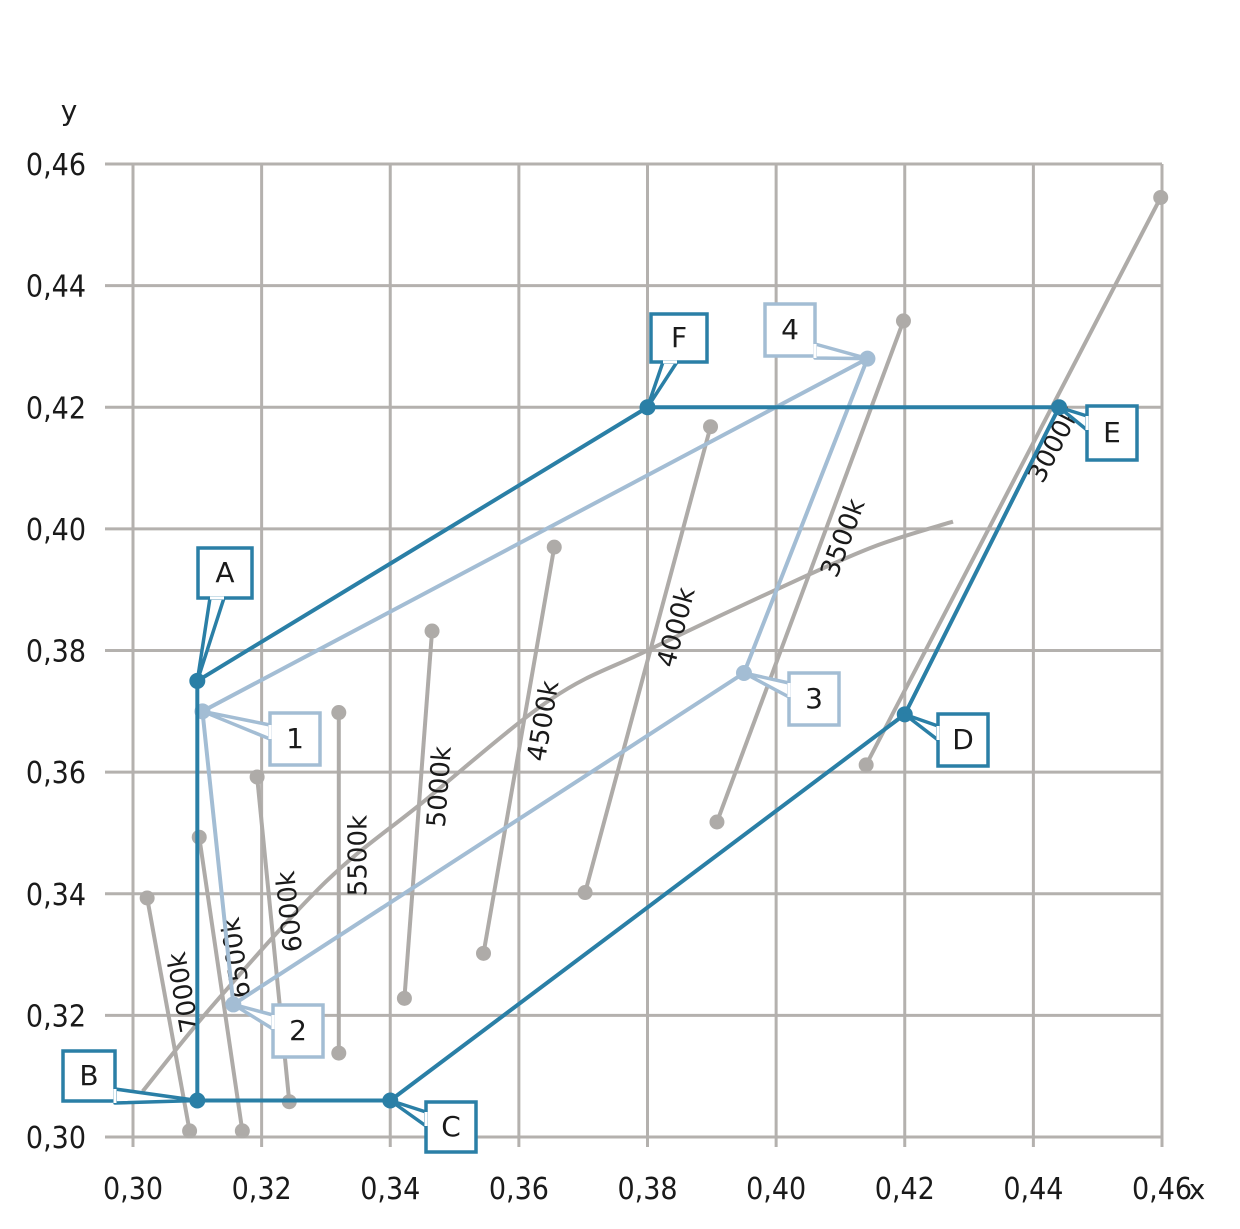  I want to click on inner-callout-1: 1, so click(261, 738).